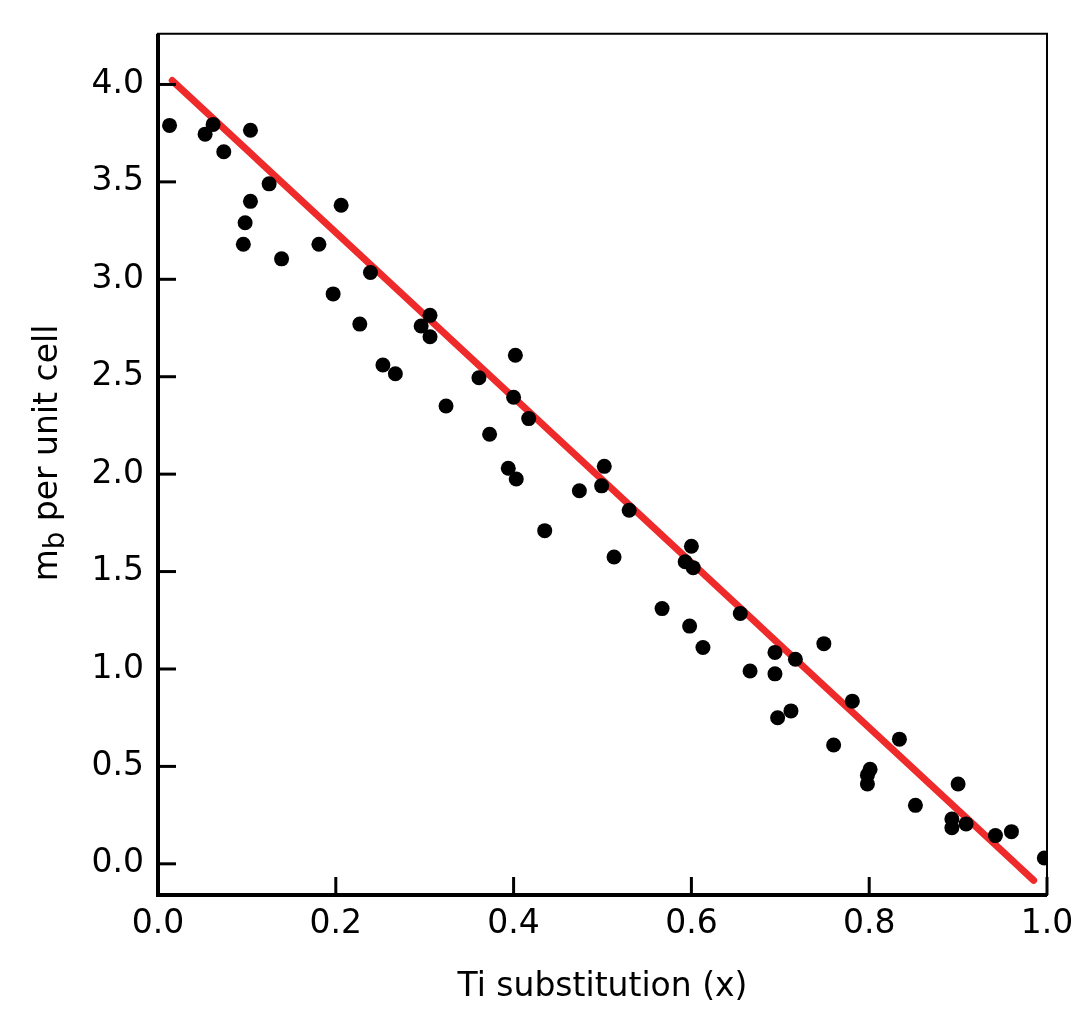 This screenshot has height=1033, width=1090. I want to click on x-axis-title: Ti substitution (x), so click(602, 984).